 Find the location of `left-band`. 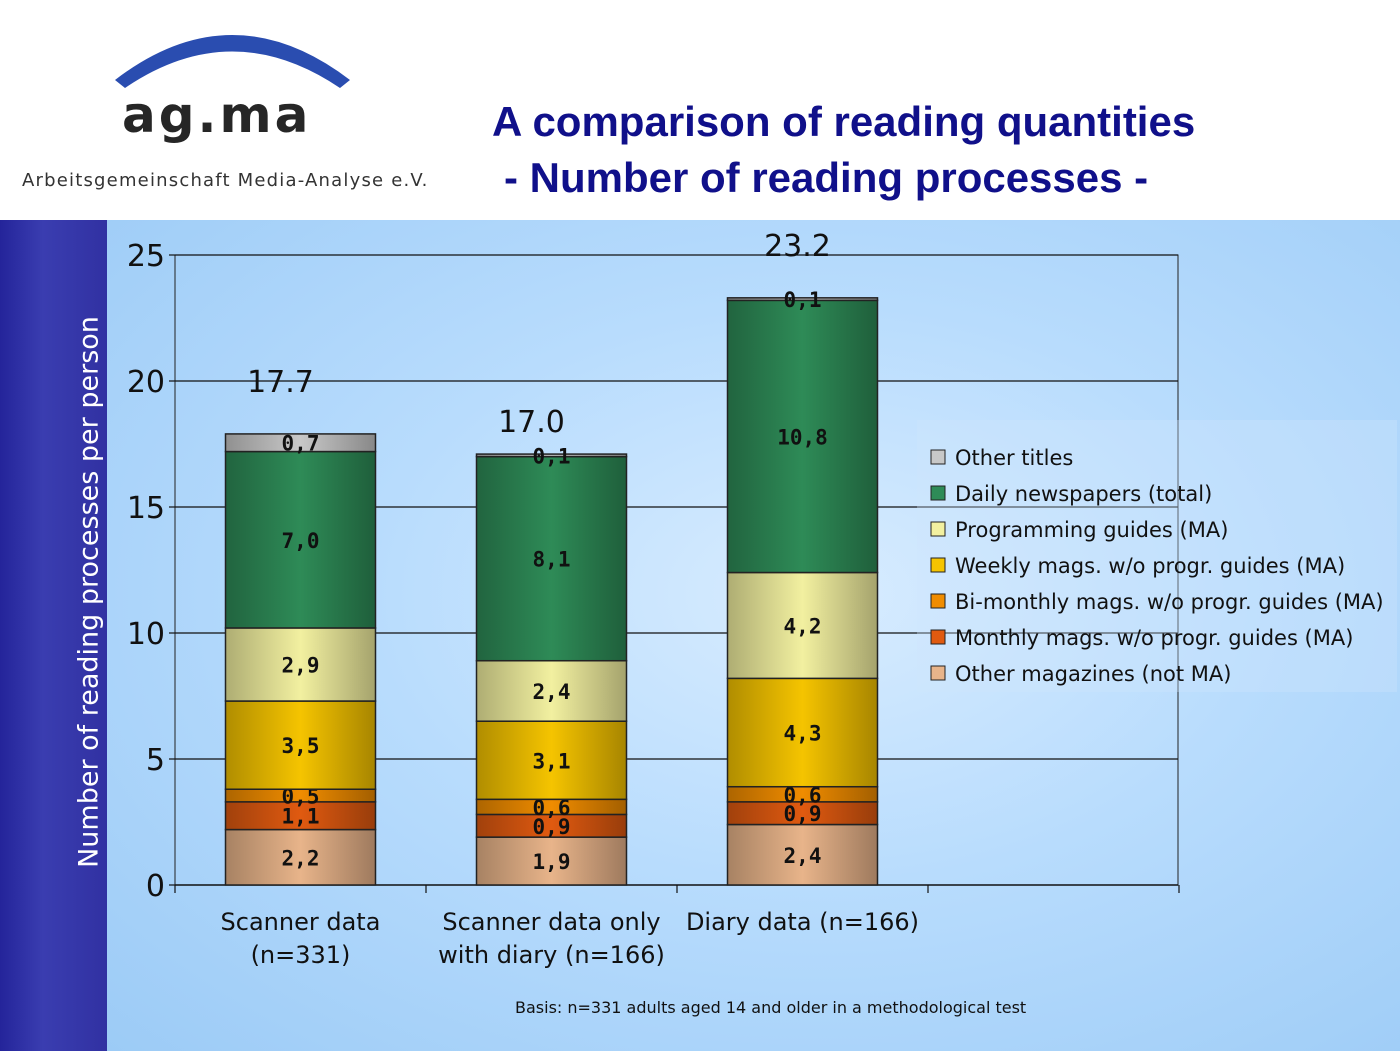

left-band is located at coordinates (53, 635).